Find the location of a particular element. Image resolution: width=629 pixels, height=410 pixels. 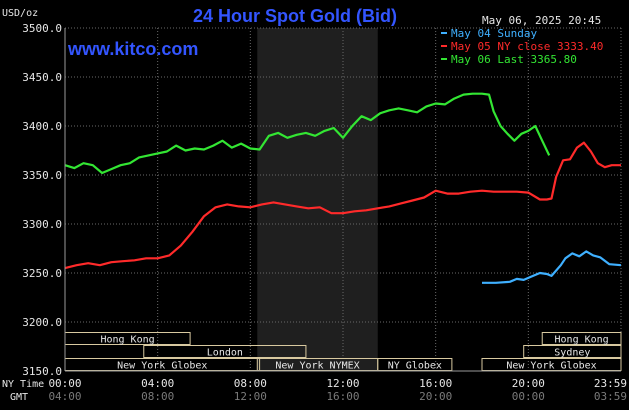

gmt-row-label: GMT is located at coordinates (19, 397).